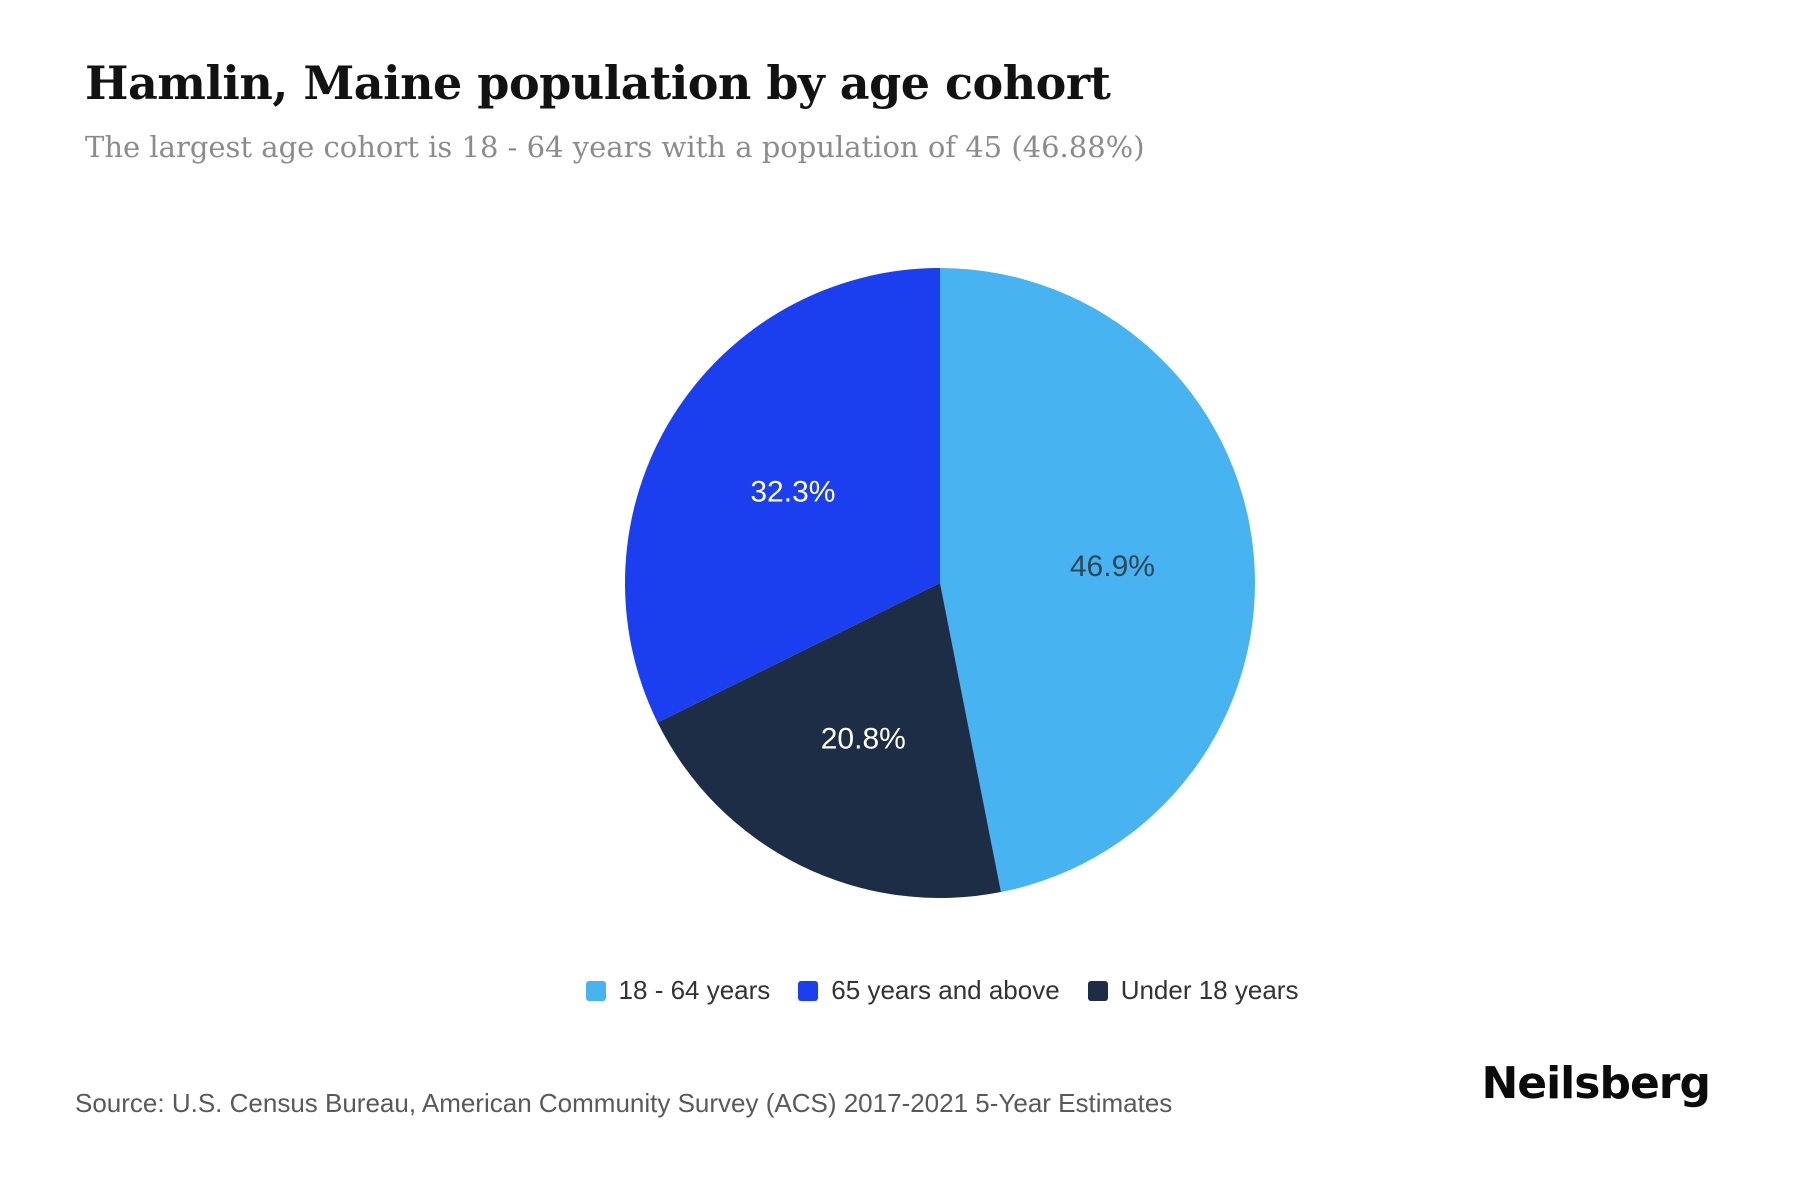  What do you see at coordinates (598, 83) in the screenshot?
I see `chart-title: Hamlin, Maine population by age cohort` at bounding box center [598, 83].